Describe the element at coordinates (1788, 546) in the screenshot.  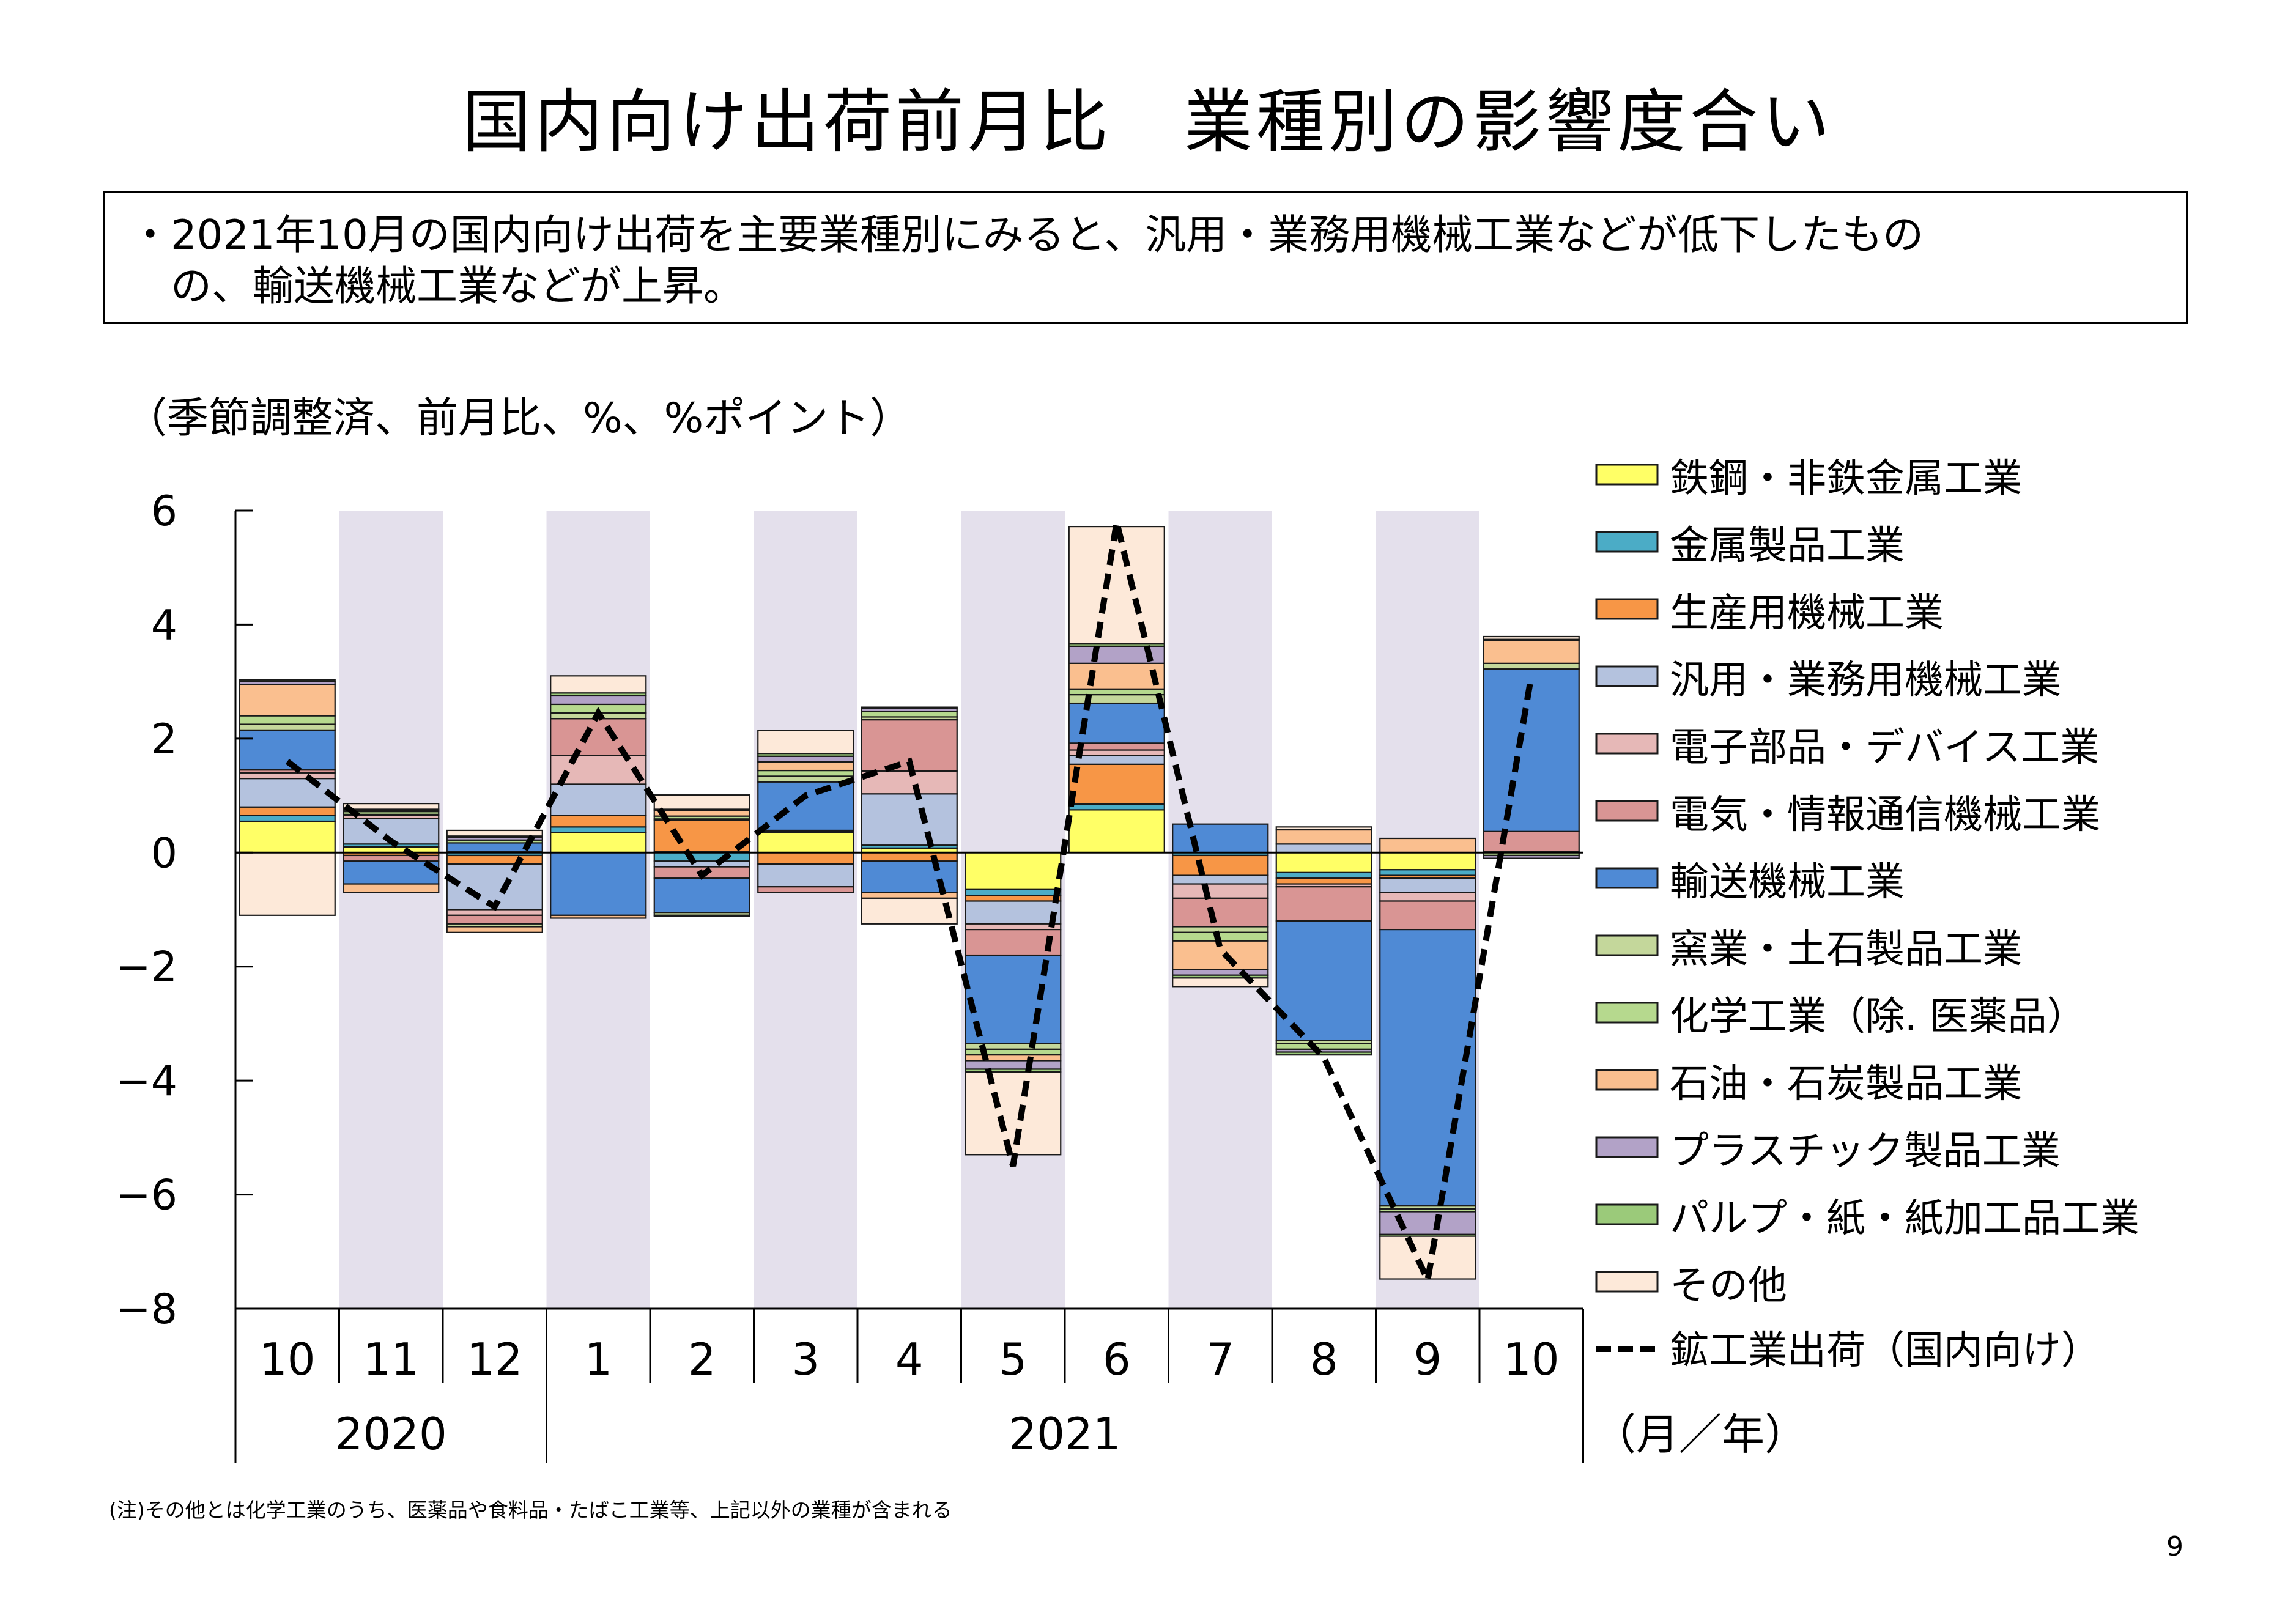
I see `legend-label: 金属製品工業` at that location.